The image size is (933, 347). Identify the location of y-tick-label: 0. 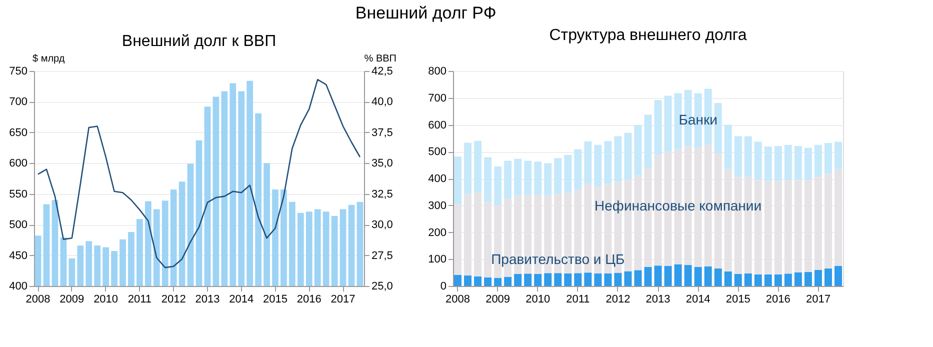
(443, 286).